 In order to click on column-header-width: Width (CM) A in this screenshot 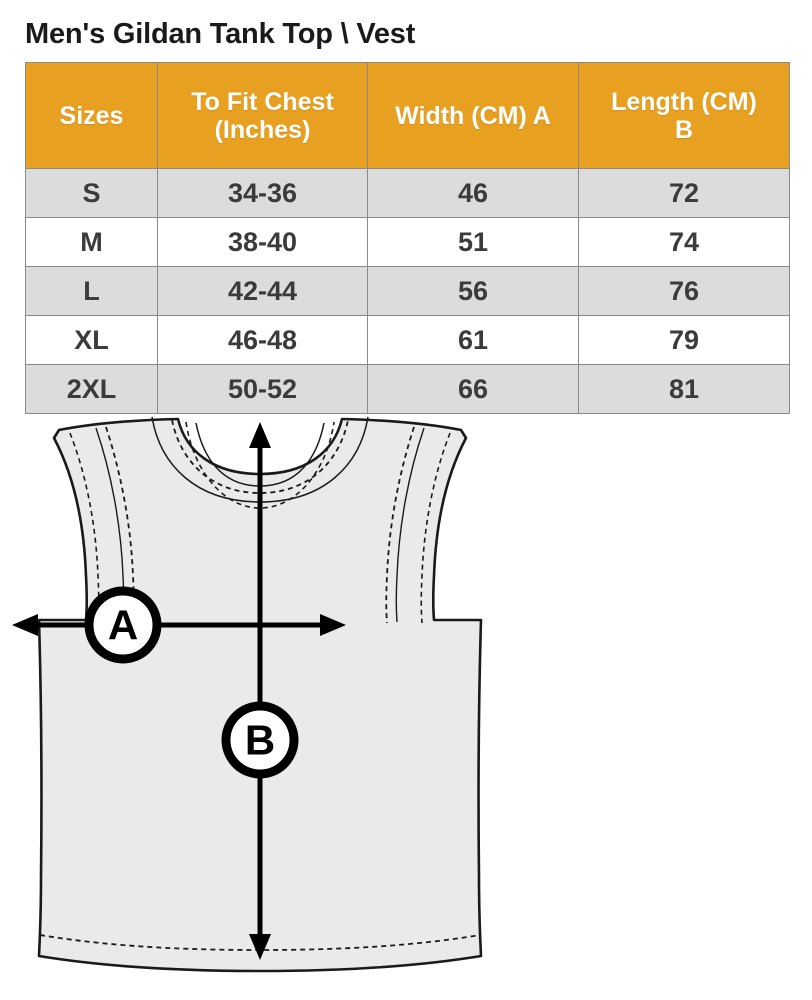, I will do `click(473, 115)`.